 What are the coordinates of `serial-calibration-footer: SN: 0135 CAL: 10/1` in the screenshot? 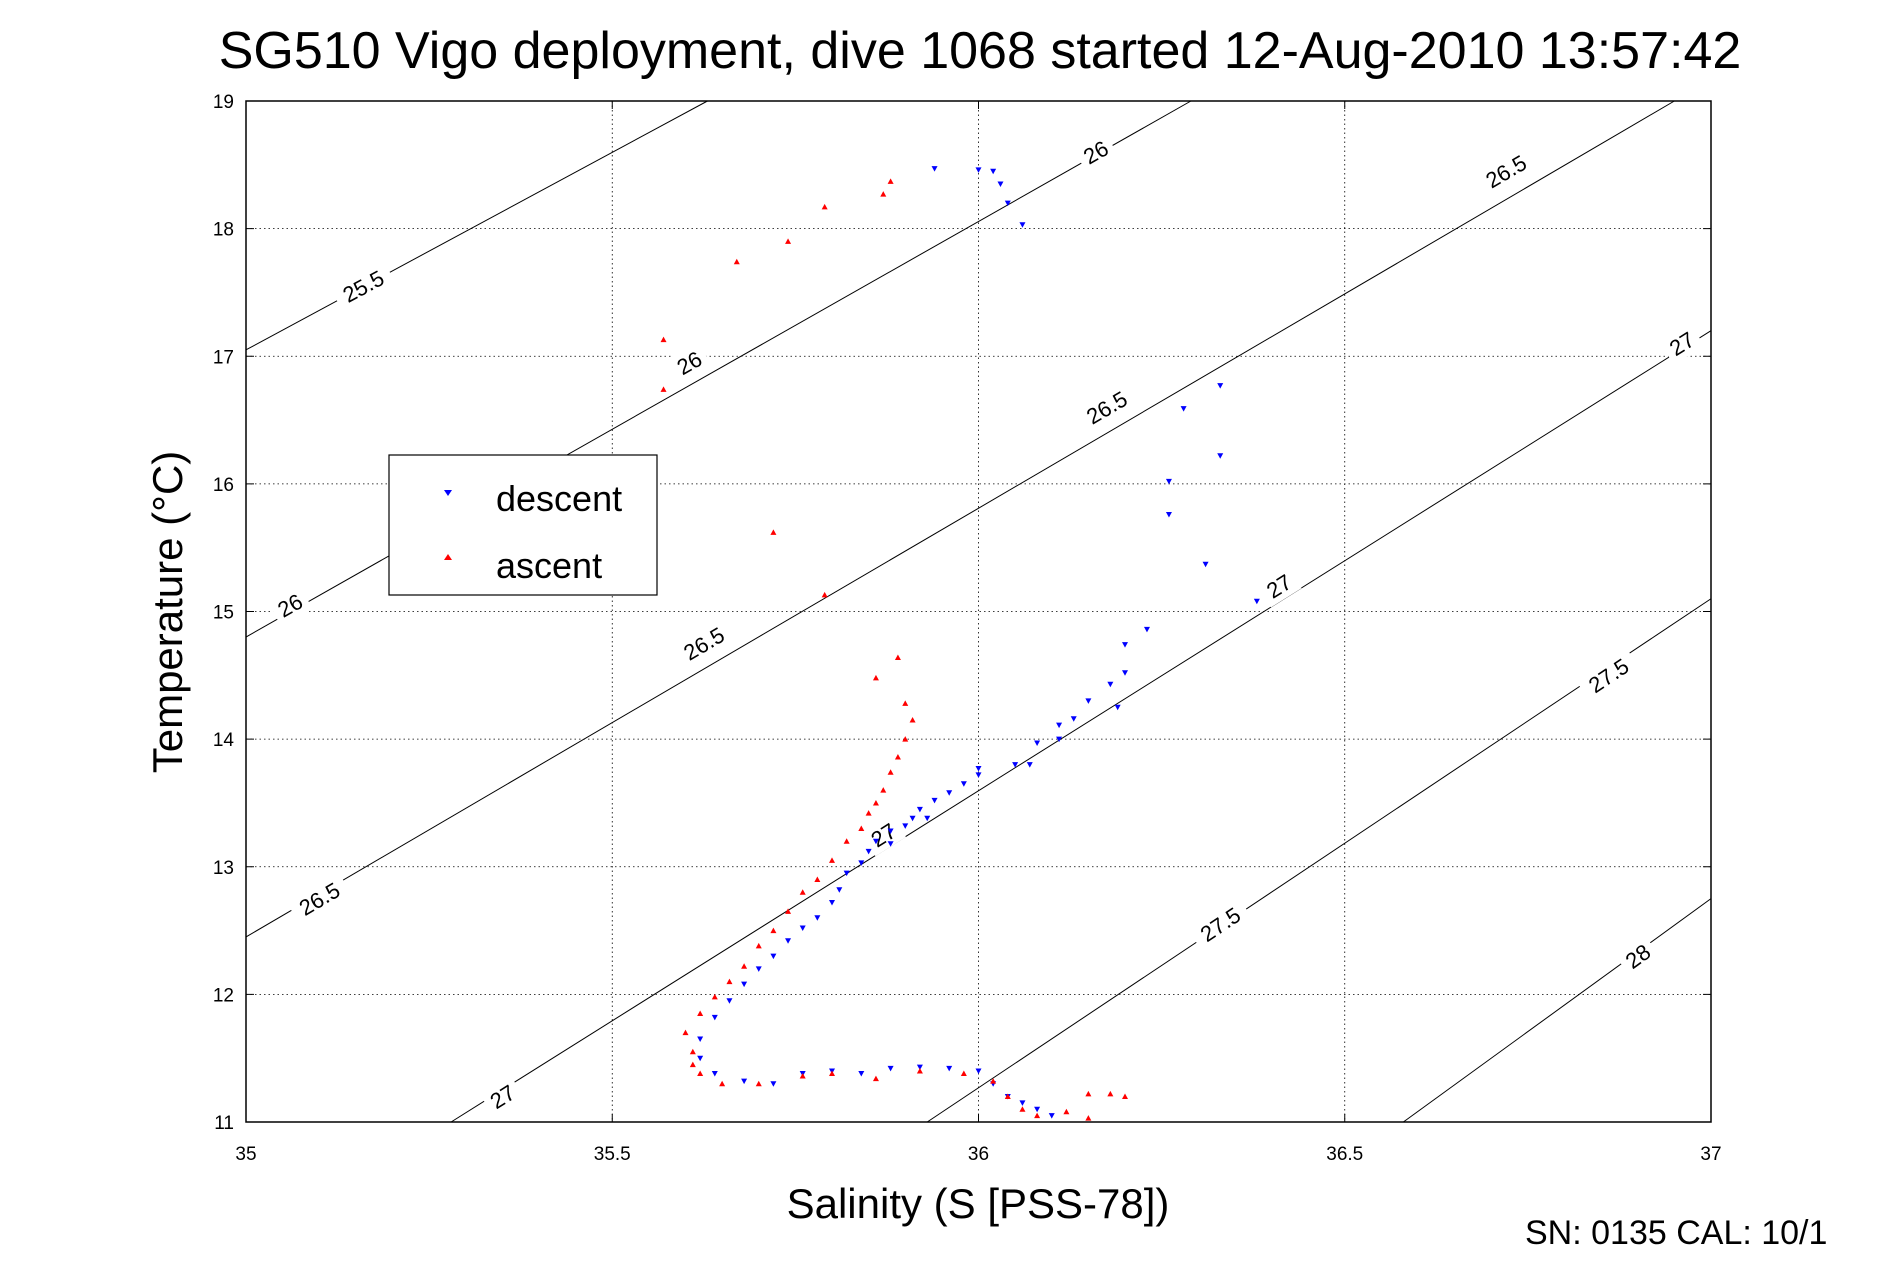 It's located at (1676, 1233).